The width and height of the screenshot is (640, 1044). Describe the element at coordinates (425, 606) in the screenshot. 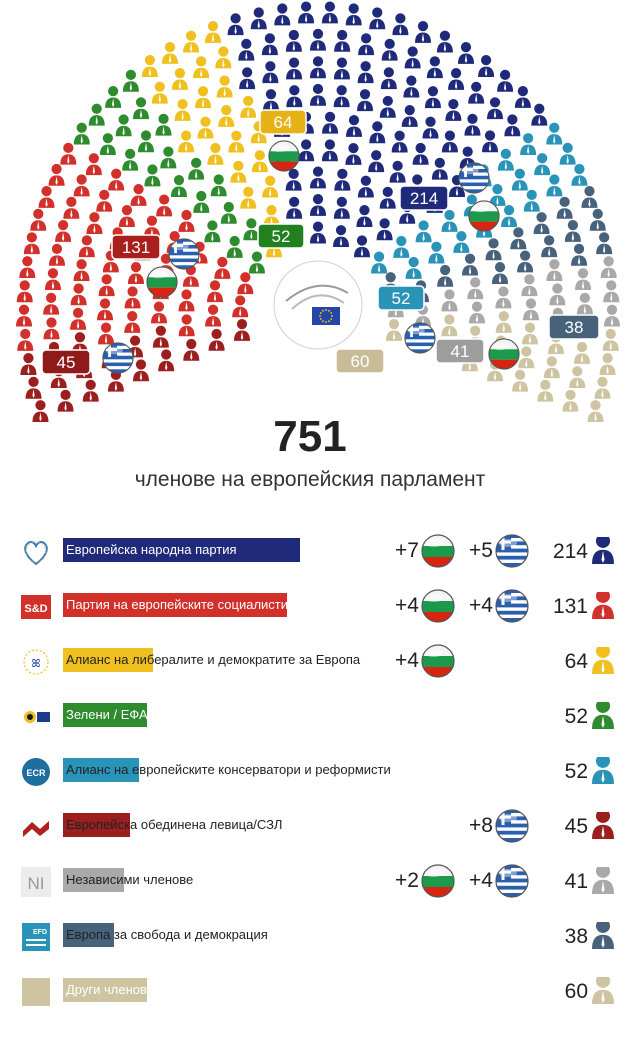

I see `change-bg: +4` at that location.